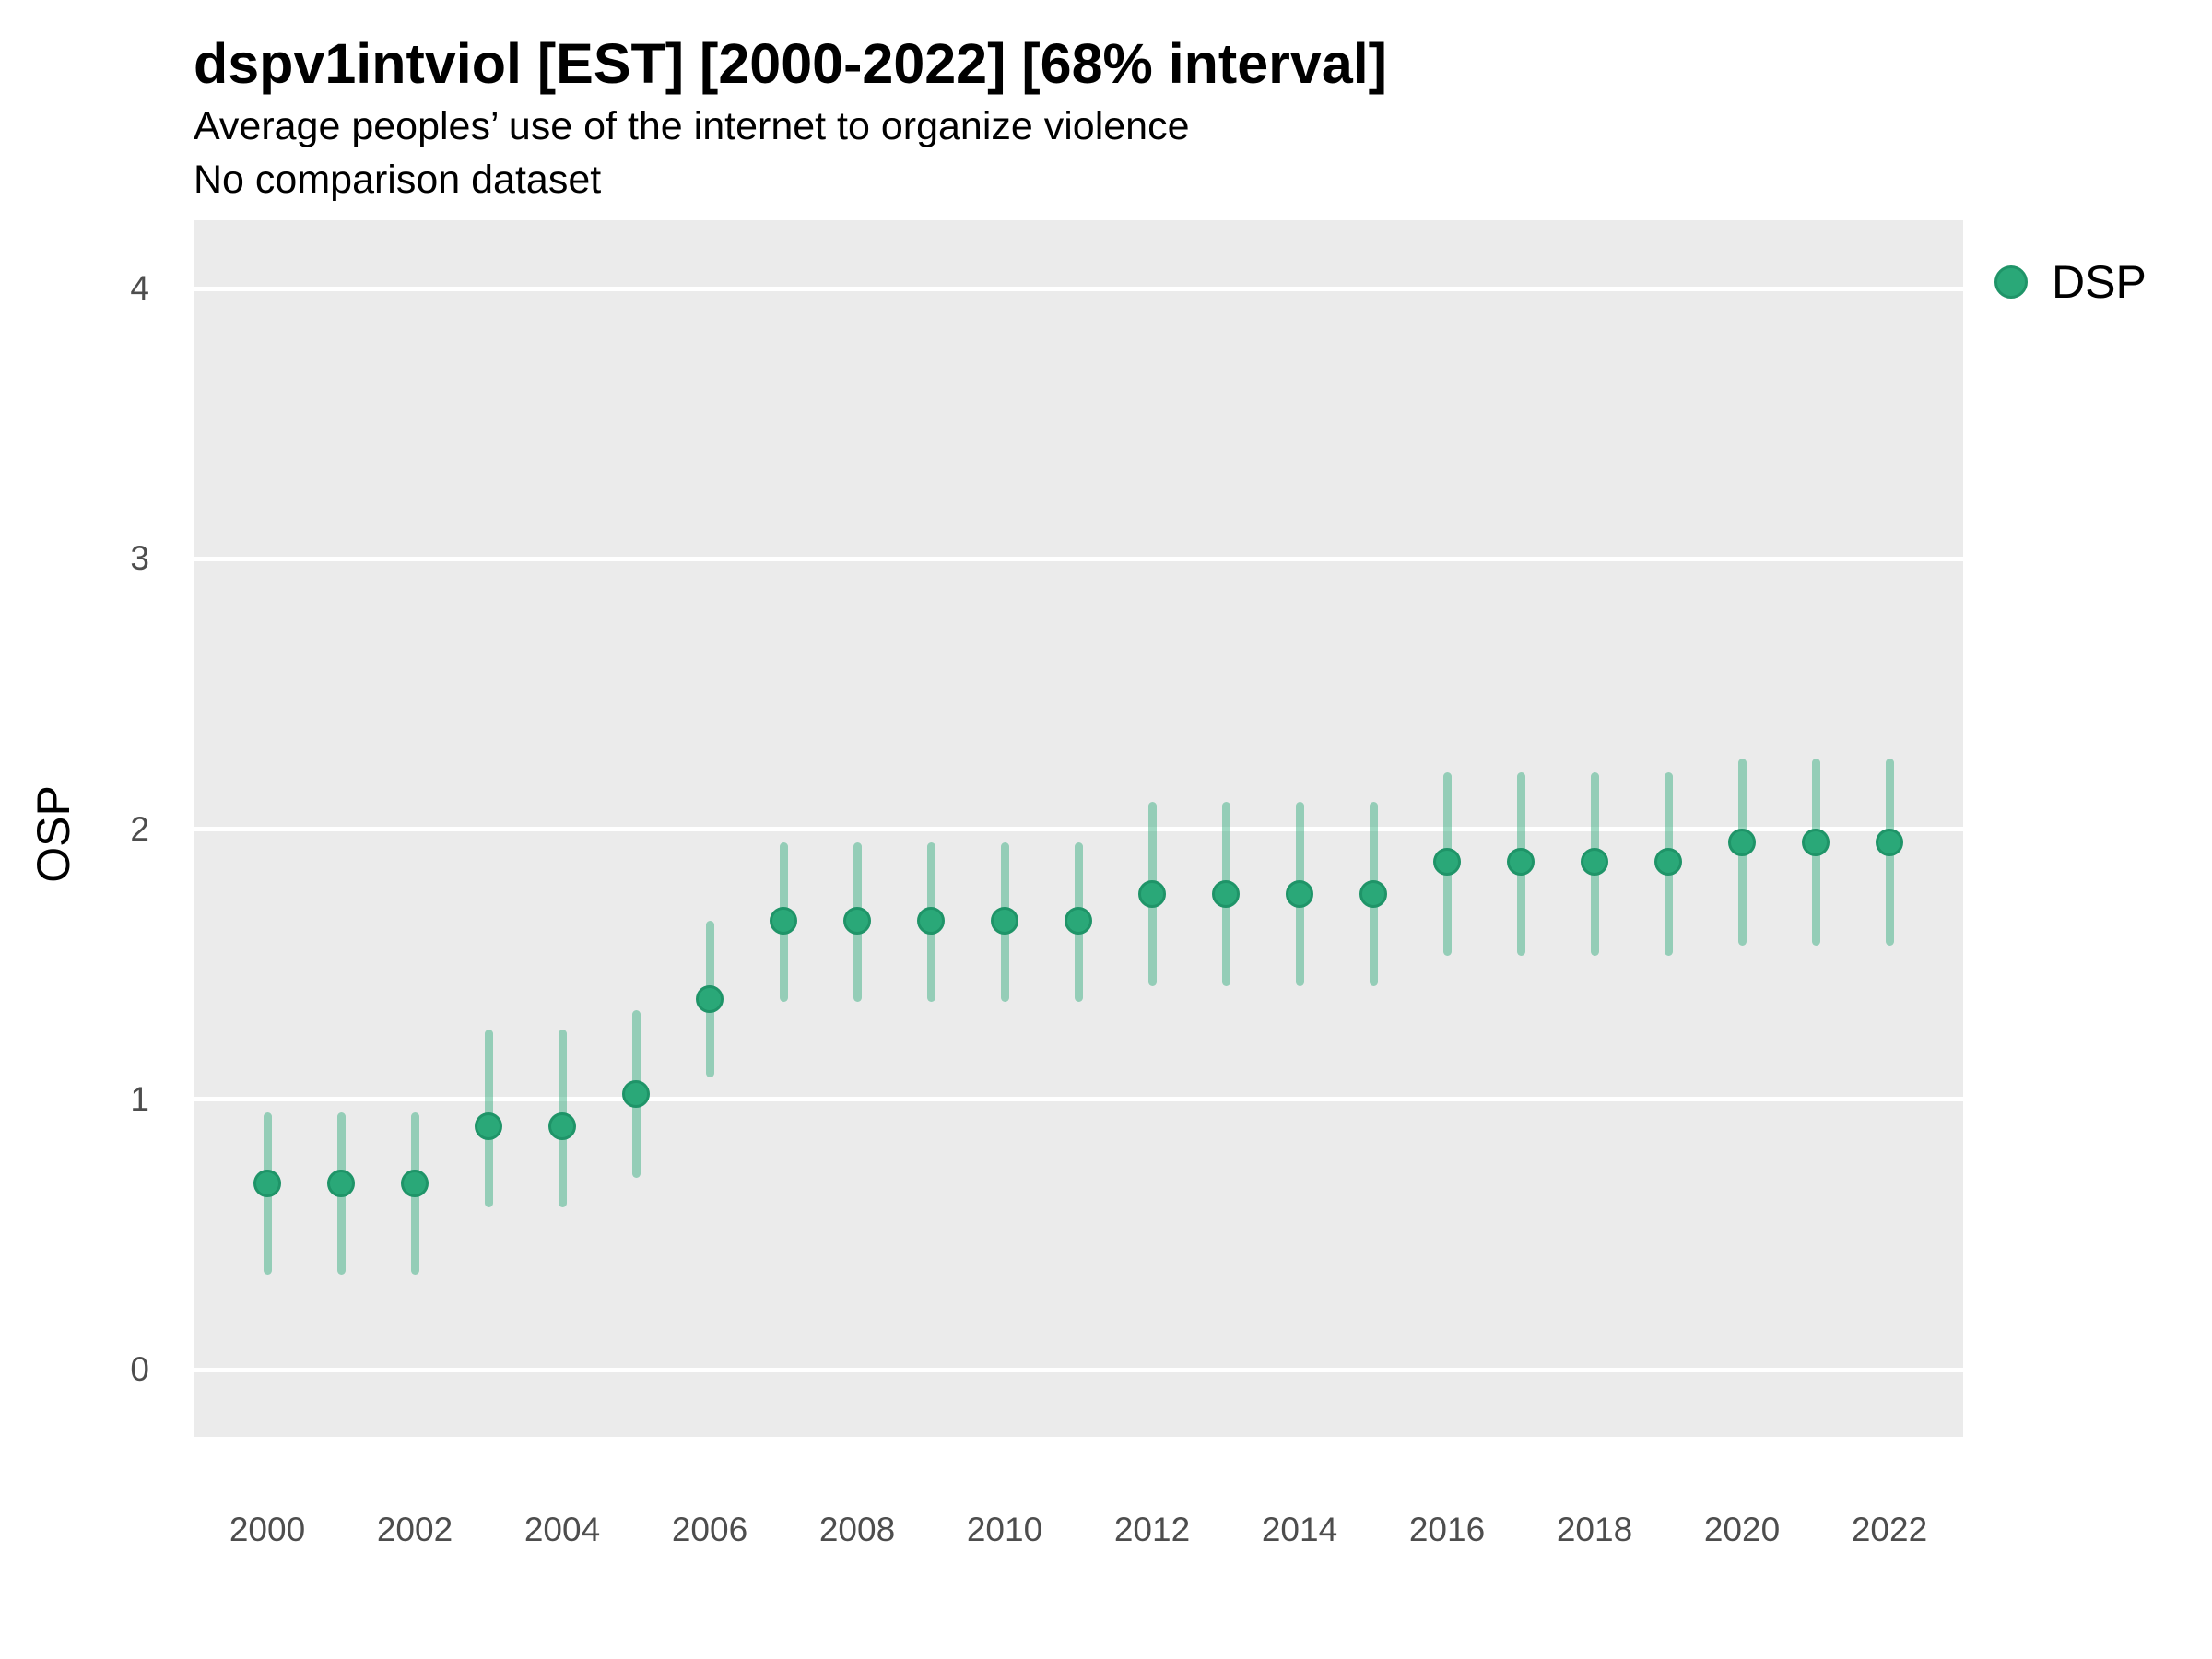 The image size is (2212, 1659). What do you see at coordinates (2011, 282) in the screenshot?
I see `legend-dsp-point-icon` at bounding box center [2011, 282].